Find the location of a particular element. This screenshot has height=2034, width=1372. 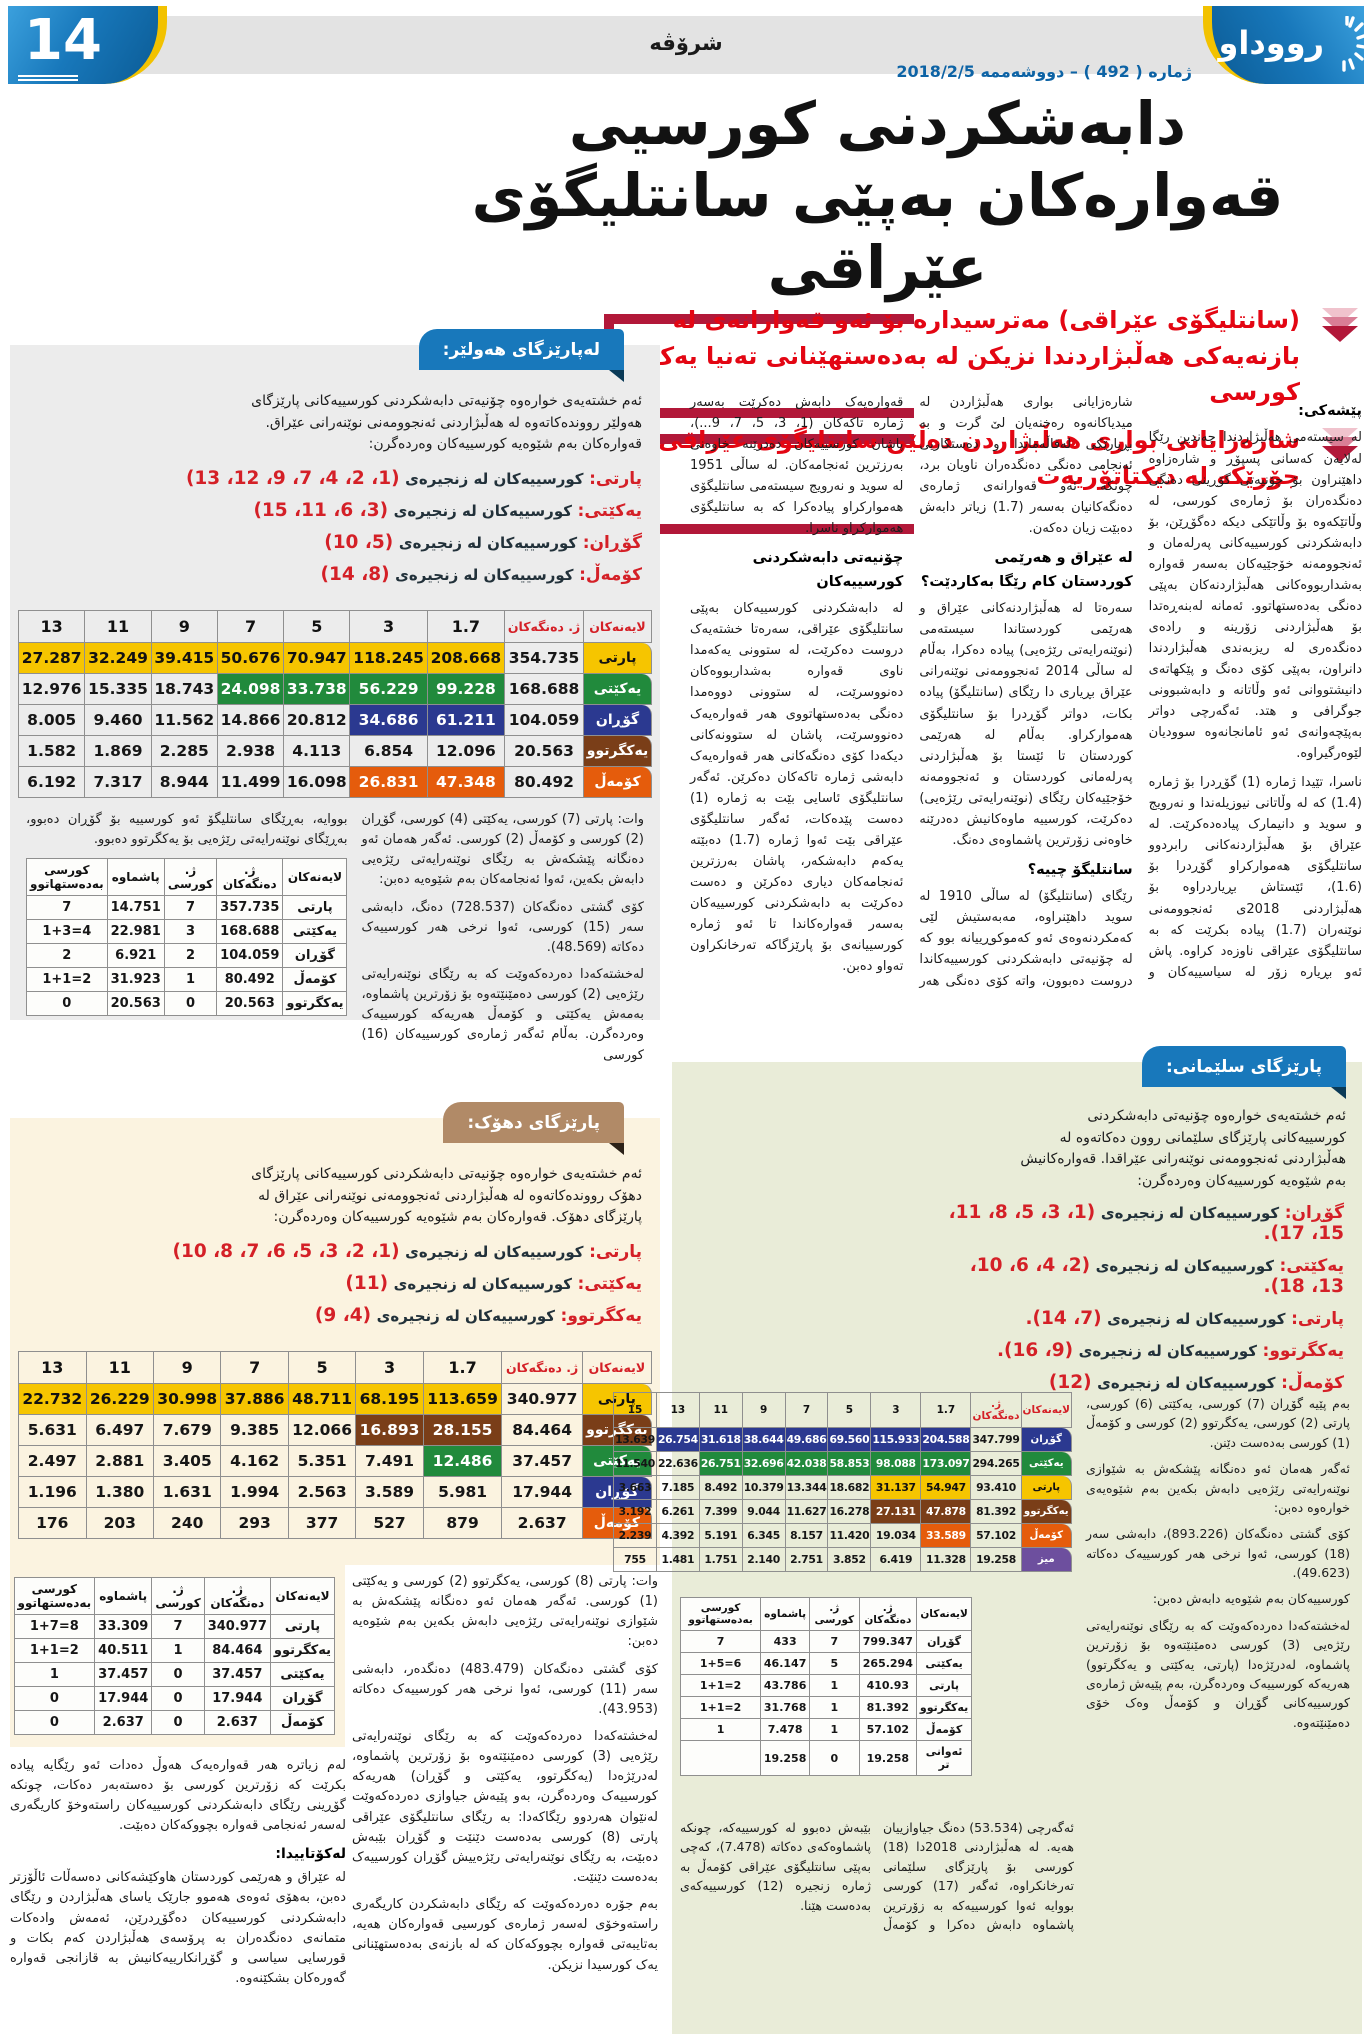

table-cell: 31.768 is located at coordinates (785, 1708).